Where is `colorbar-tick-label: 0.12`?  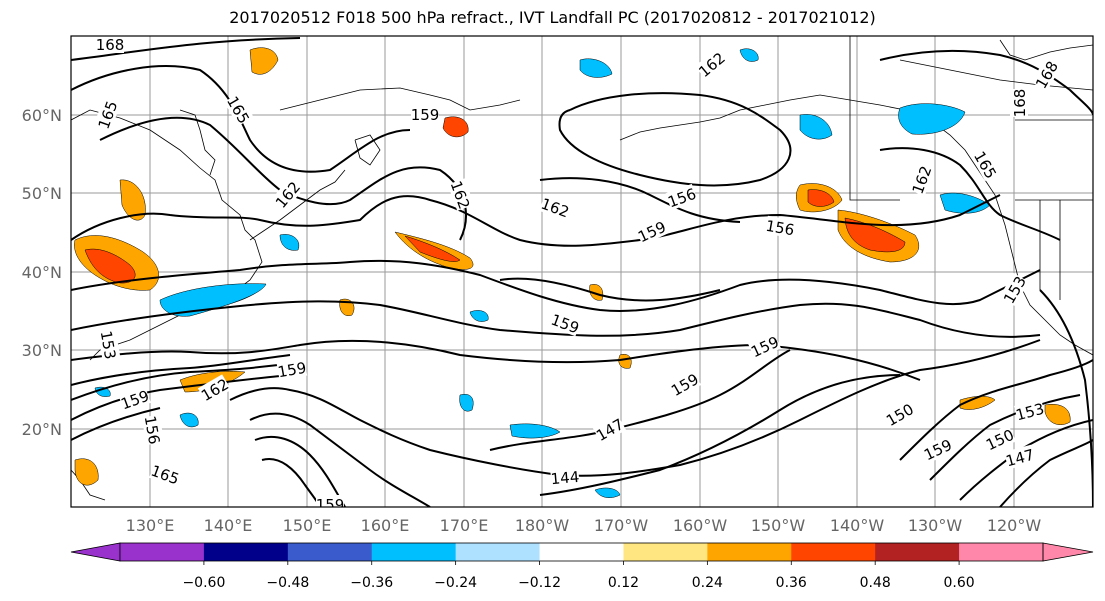
colorbar-tick-label: 0.12 is located at coordinates (623, 583).